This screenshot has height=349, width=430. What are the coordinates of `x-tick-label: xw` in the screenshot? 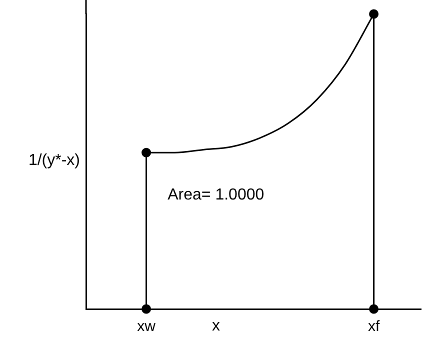 It's located at (146, 327).